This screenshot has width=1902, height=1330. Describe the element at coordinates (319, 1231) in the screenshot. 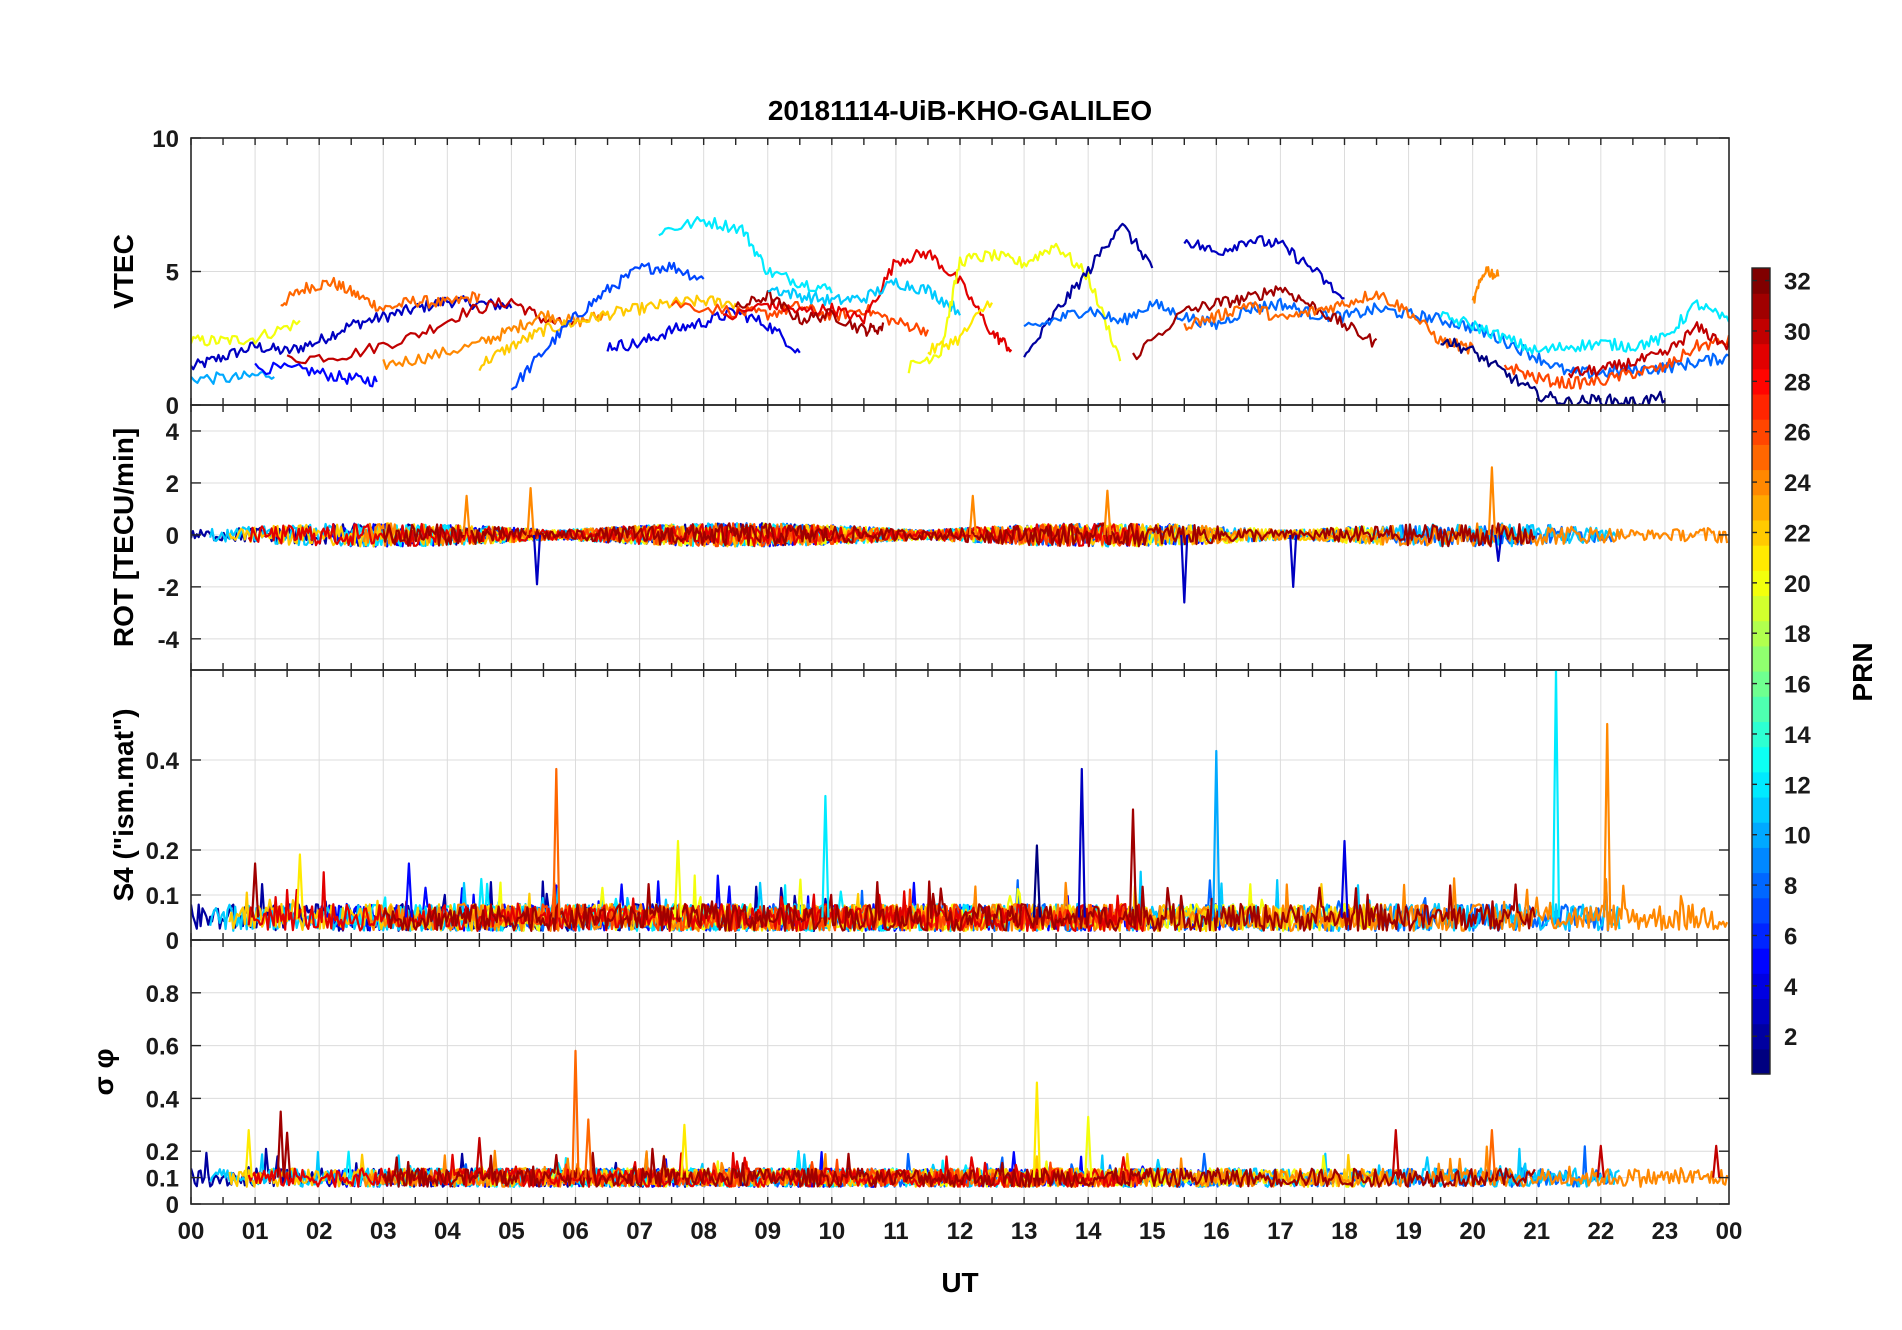

I see `x-tick-label: 02` at that location.